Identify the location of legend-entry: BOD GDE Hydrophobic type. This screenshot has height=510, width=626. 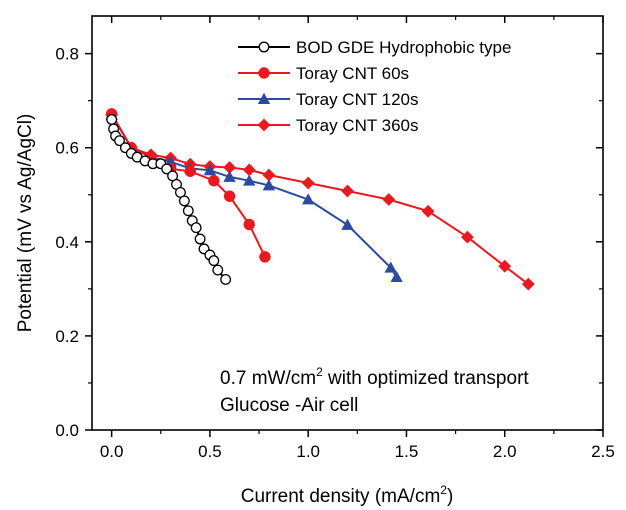
(374, 47).